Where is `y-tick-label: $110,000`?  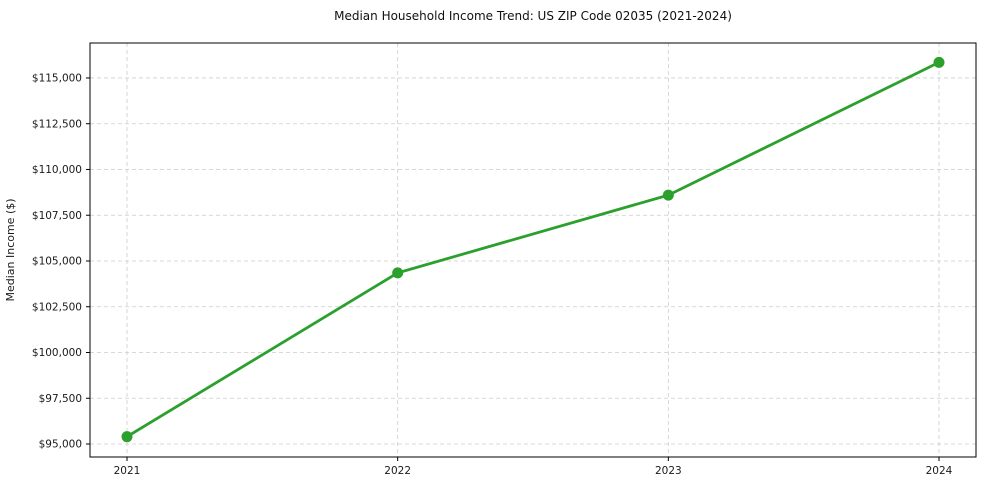 y-tick-label: $110,000 is located at coordinates (57, 170).